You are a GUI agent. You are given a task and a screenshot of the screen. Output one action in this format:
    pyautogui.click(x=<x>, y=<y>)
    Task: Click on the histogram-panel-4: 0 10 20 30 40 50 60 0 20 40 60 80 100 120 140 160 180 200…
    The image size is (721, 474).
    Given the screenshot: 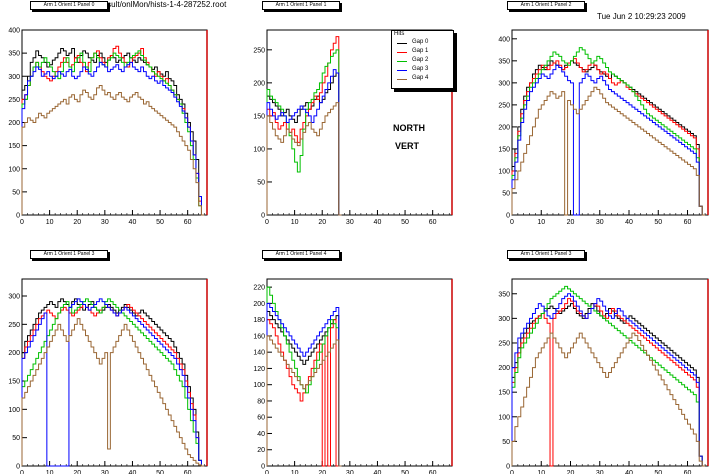 What is the action you would take?
    pyautogui.click(x=353, y=376)
    